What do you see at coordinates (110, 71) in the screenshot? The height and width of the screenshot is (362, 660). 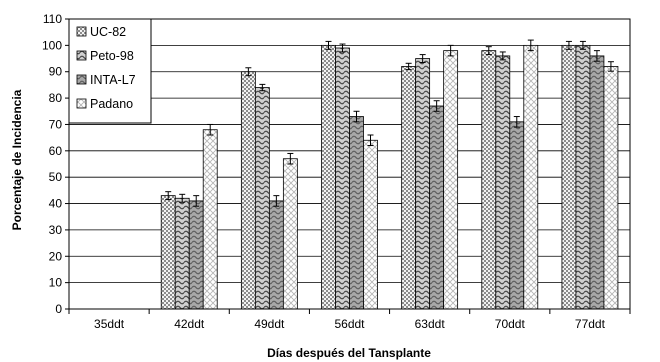 I see `legend: UC-82 Peto-98 INTA-L7 Padano` at bounding box center [110, 71].